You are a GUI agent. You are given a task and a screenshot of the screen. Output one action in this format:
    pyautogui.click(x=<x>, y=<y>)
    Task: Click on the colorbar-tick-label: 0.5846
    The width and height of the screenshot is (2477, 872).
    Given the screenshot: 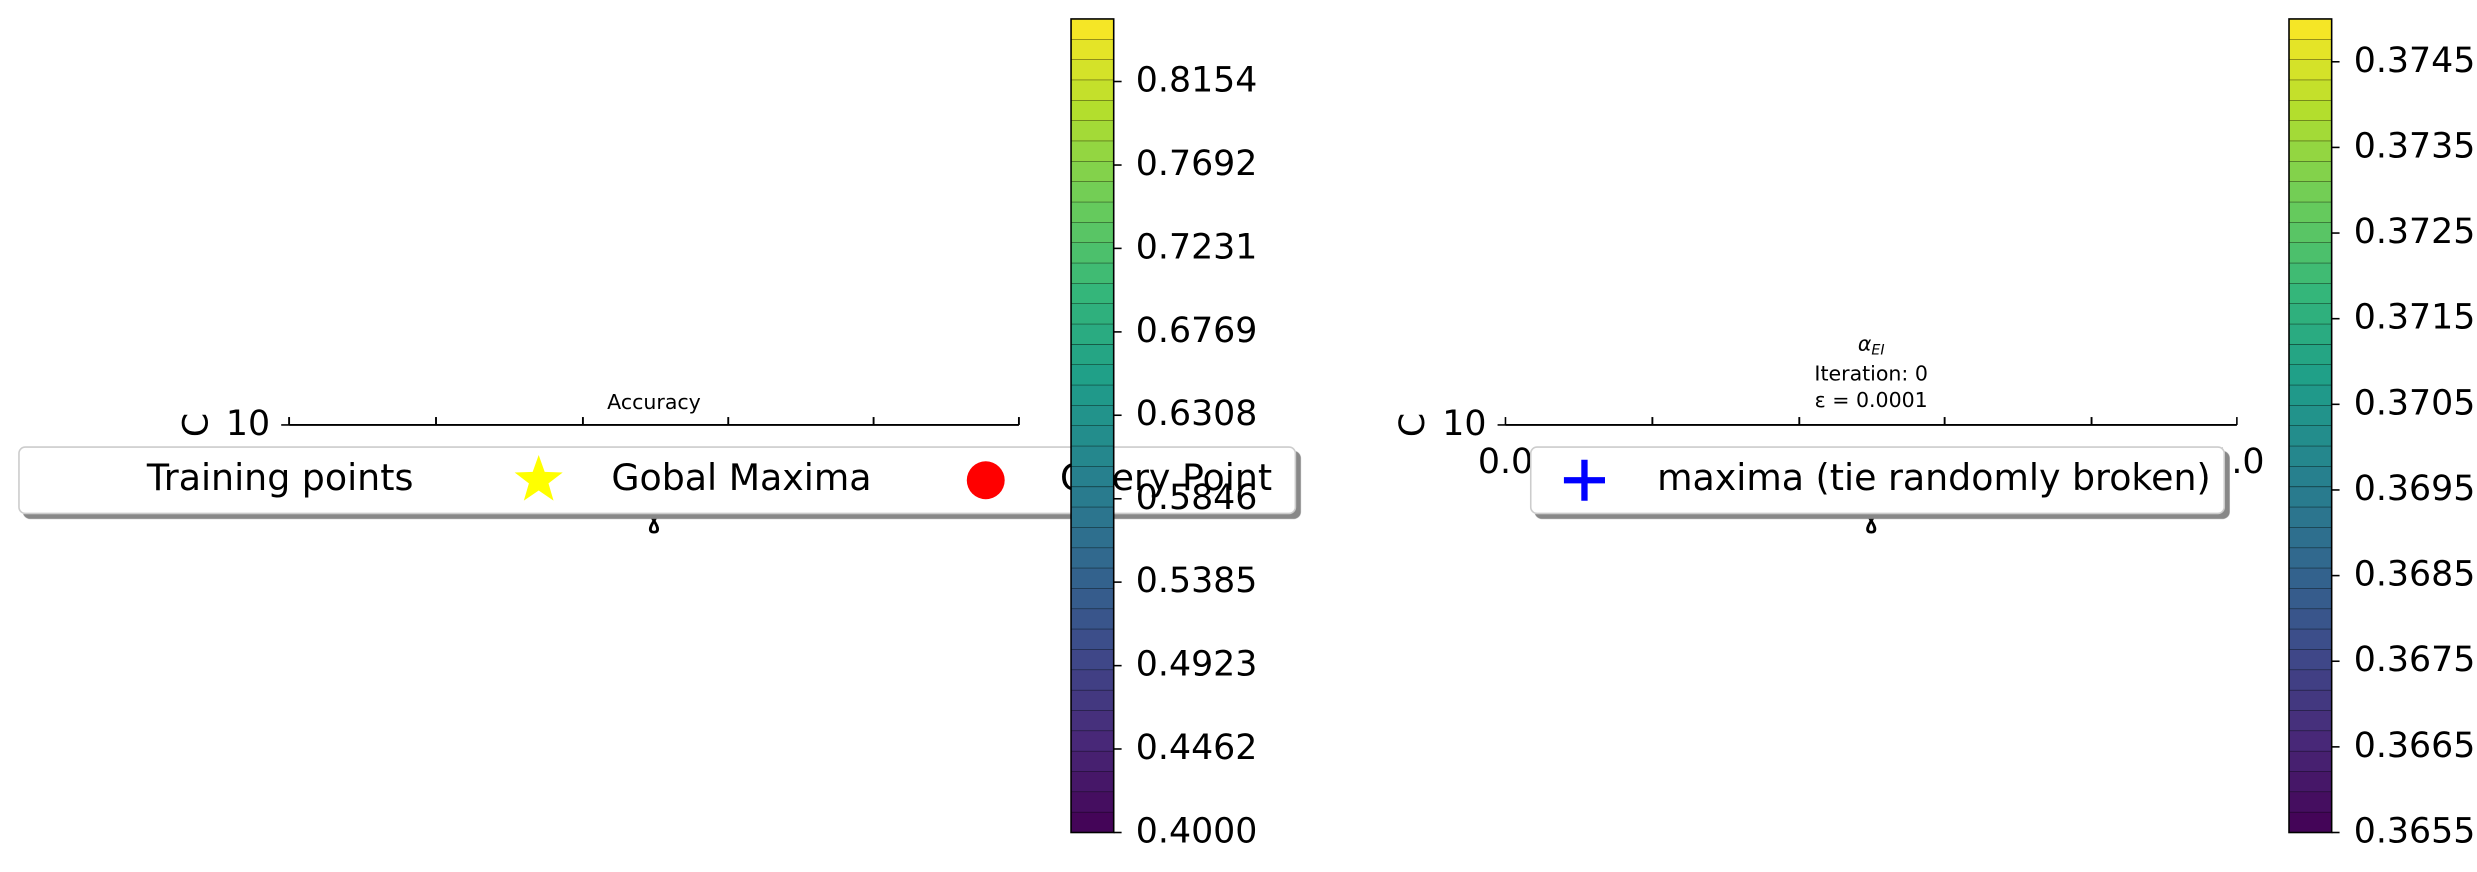 What is the action you would take?
    pyautogui.click(x=1197, y=498)
    